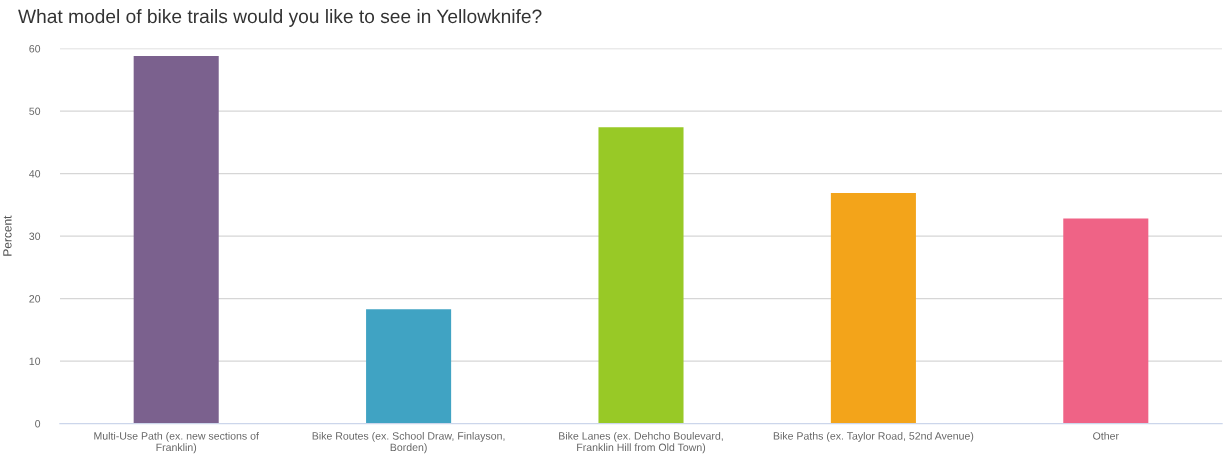  I want to click on y-tick-label: 30, so click(35, 236).